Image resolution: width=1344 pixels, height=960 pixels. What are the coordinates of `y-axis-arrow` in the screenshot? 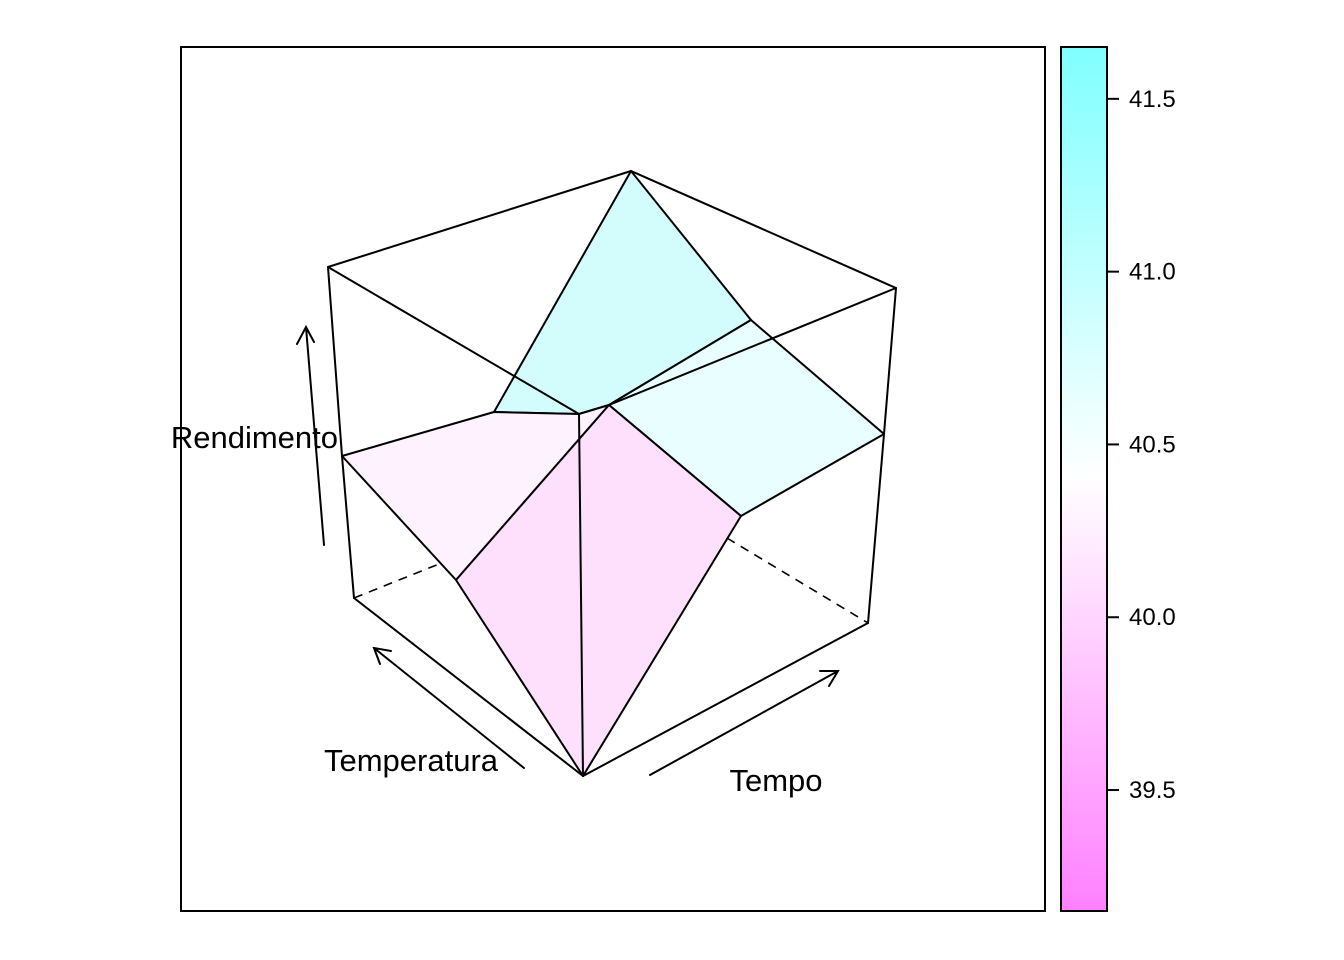 It's located at (744, 723).